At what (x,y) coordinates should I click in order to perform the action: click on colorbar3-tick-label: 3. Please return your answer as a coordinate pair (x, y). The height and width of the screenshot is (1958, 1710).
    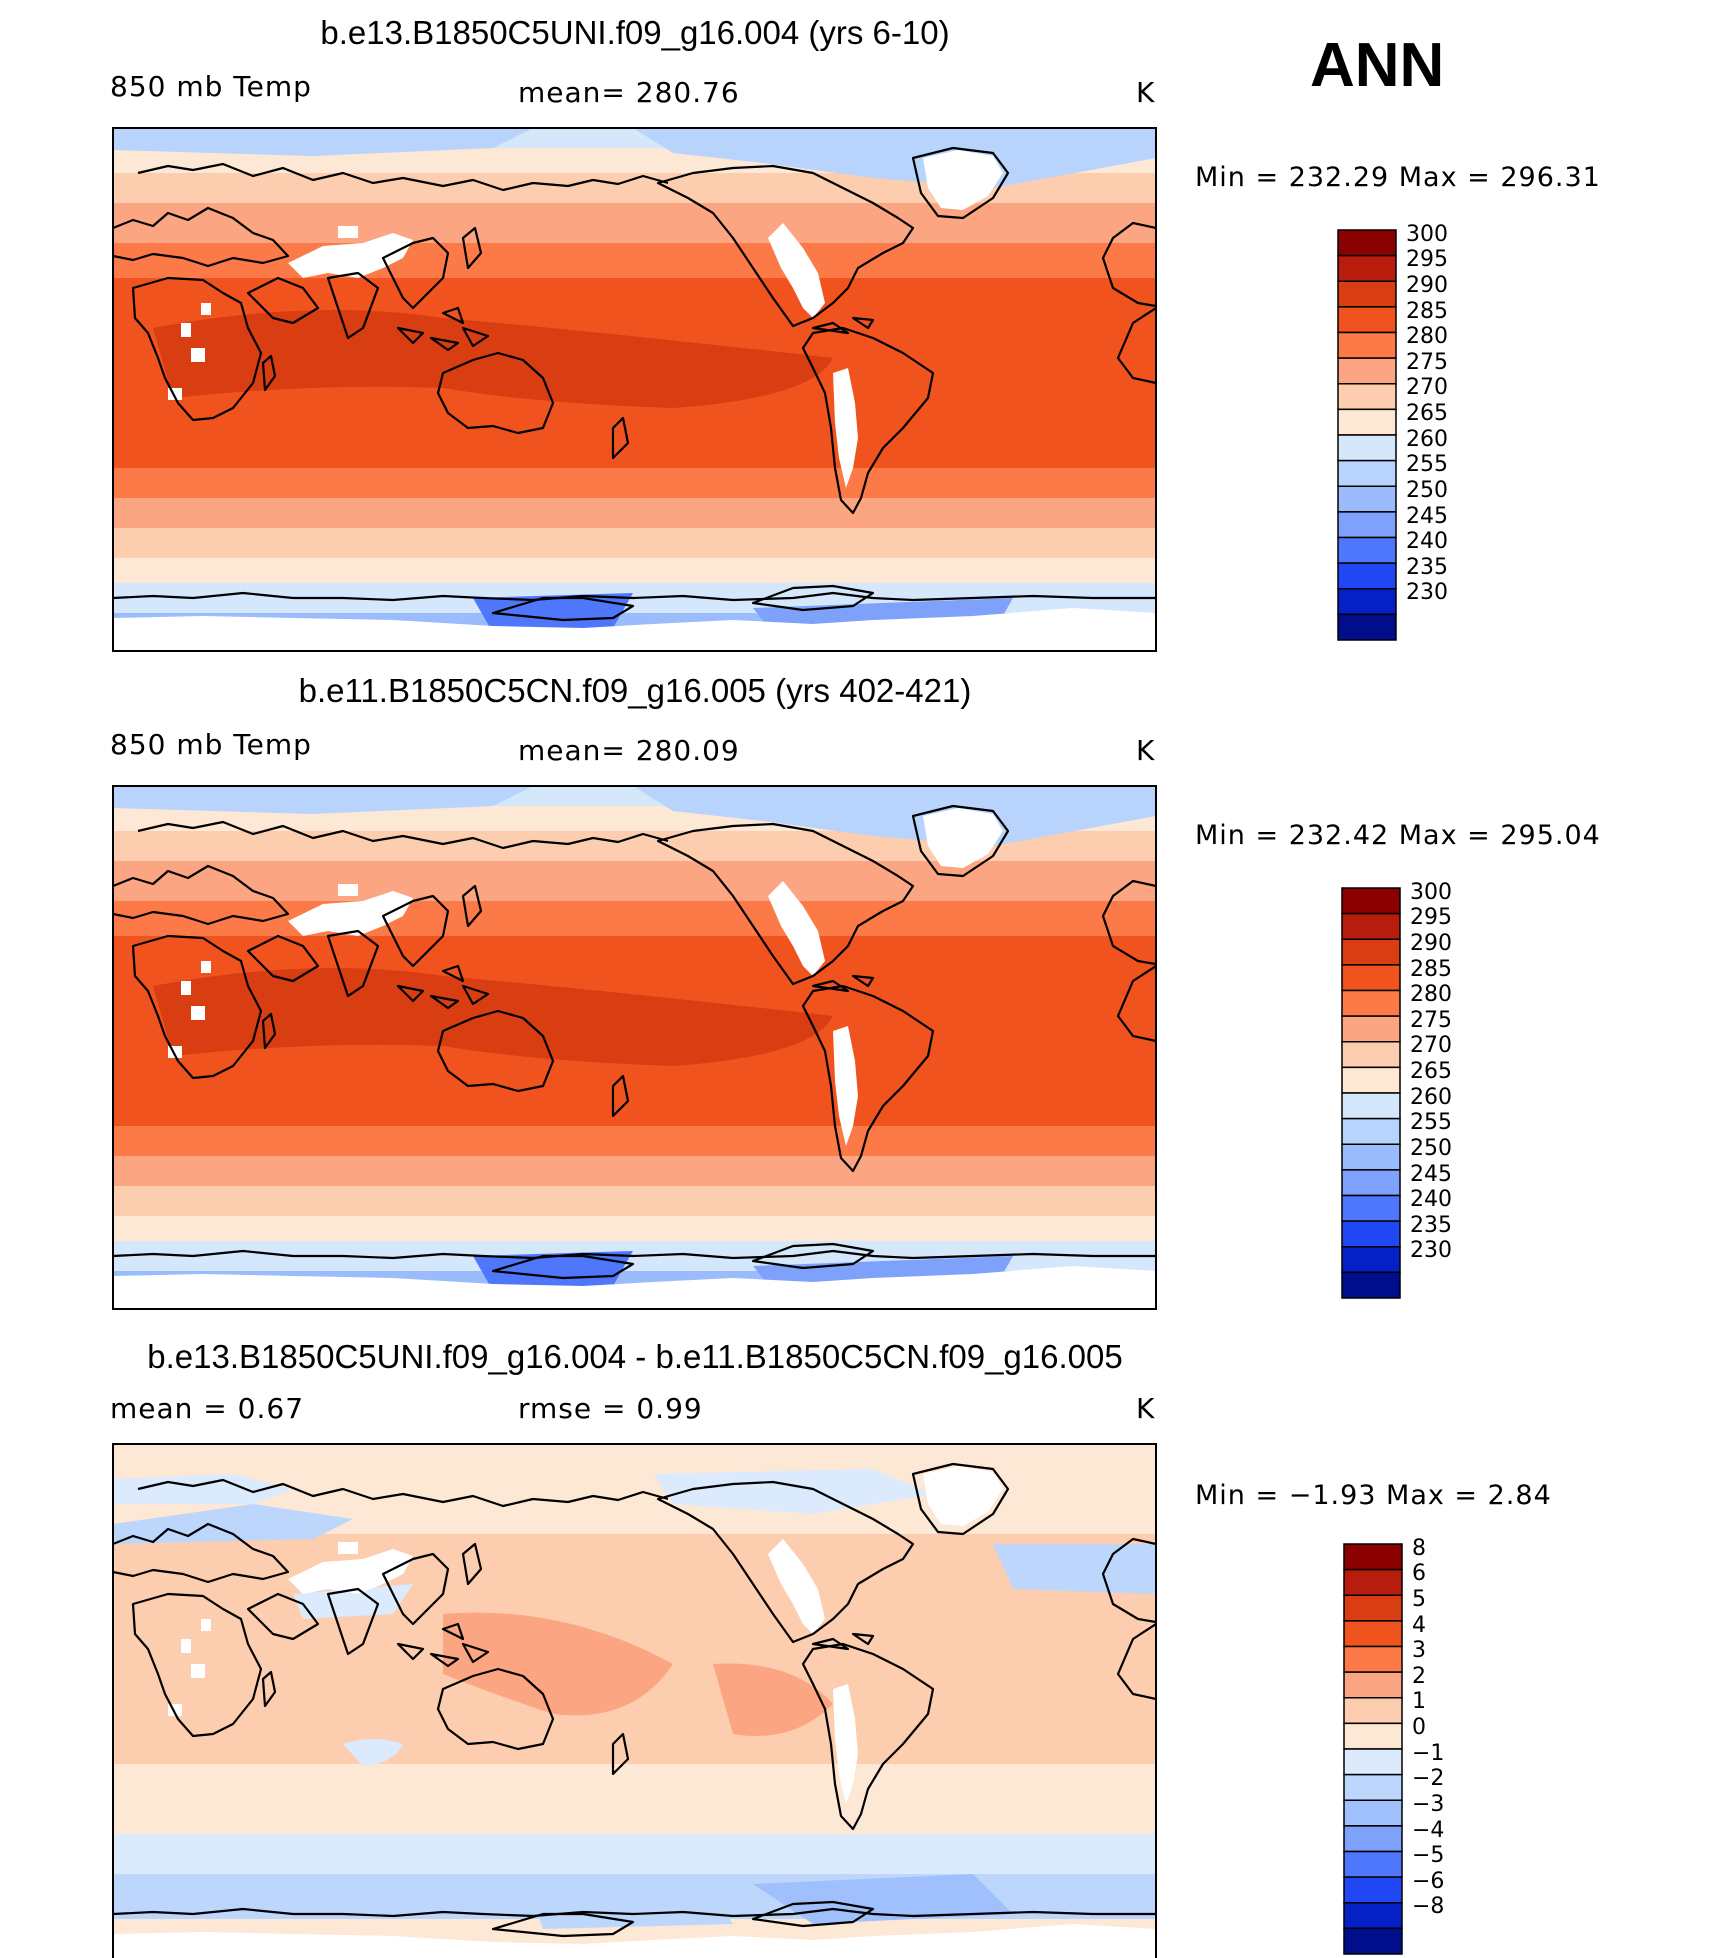
    Looking at the image, I should click on (1419, 1651).